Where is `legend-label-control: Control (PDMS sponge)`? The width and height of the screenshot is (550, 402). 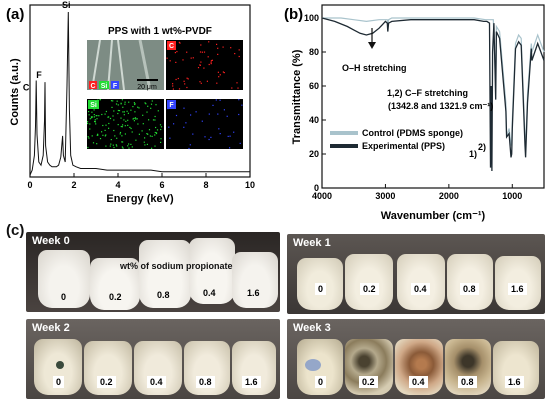 legend-label-control: Control (PDMS sponge) is located at coordinates (412, 133).